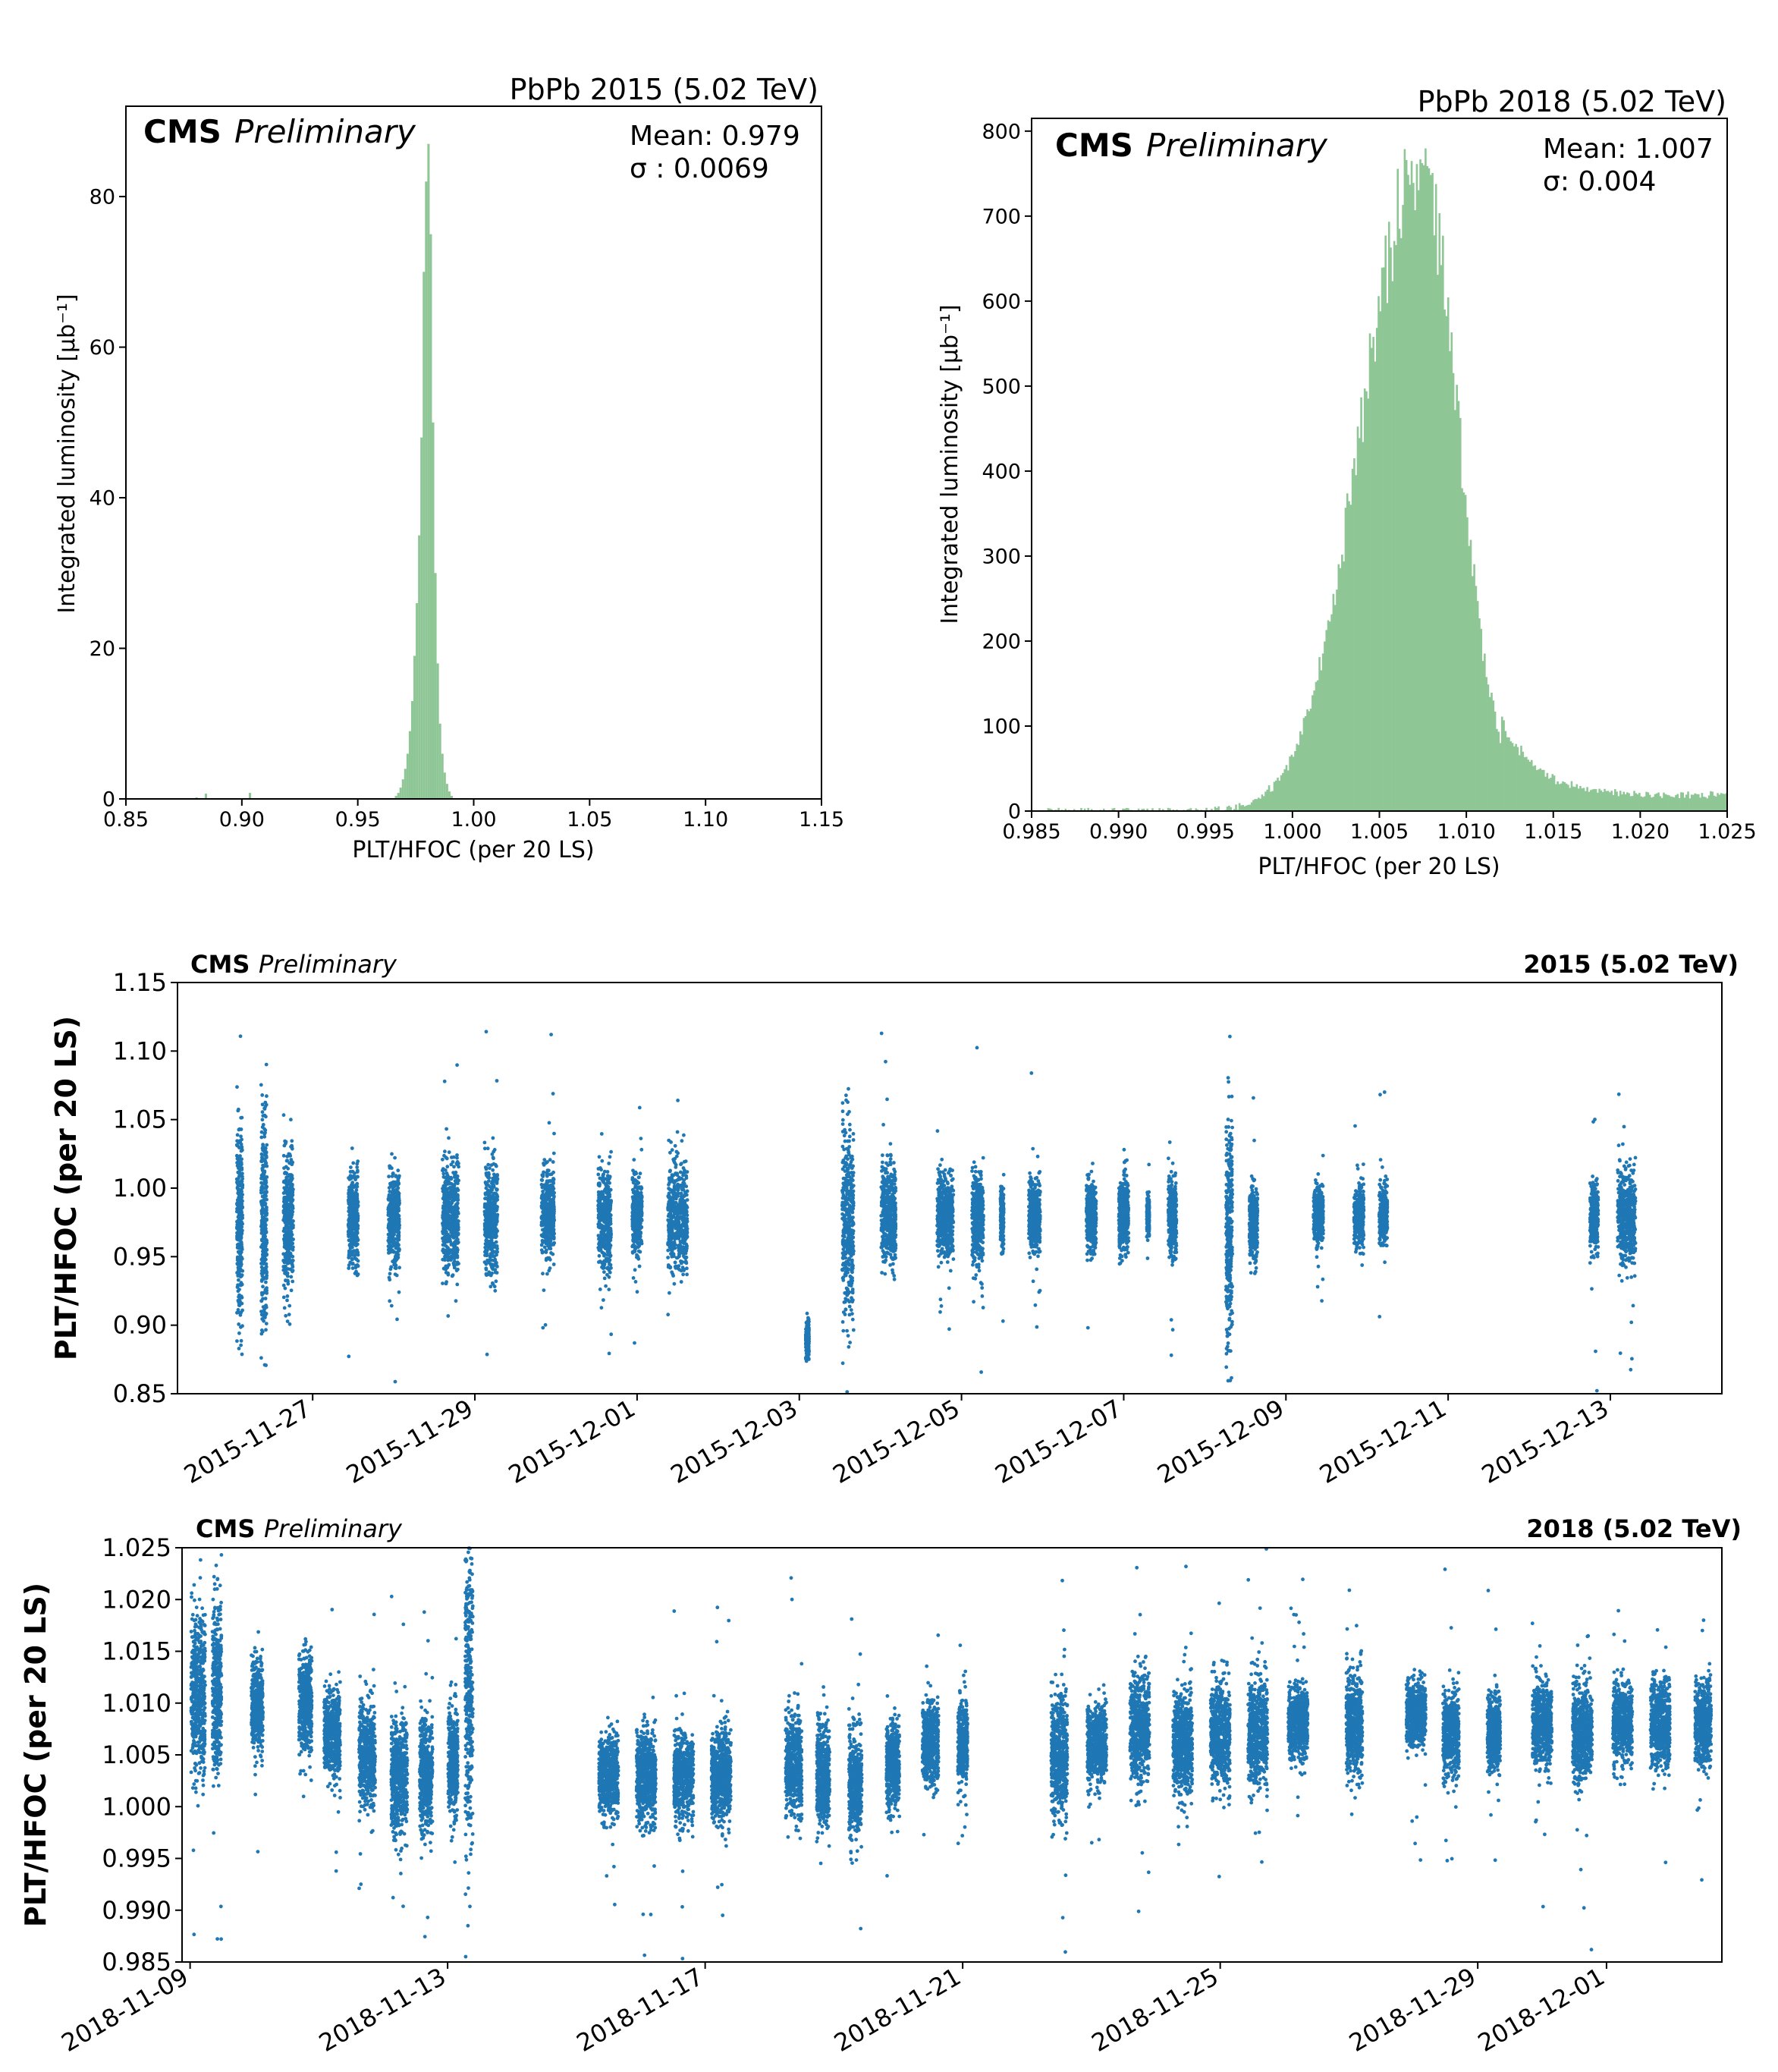 Image resolution: width=1778 pixels, height=2072 pixels. Describe the element at coordinates (950, 464) in the screenshot. I see `histogram-2018-y-label: Integrated luminosity [μb⁻¹]` at that location.